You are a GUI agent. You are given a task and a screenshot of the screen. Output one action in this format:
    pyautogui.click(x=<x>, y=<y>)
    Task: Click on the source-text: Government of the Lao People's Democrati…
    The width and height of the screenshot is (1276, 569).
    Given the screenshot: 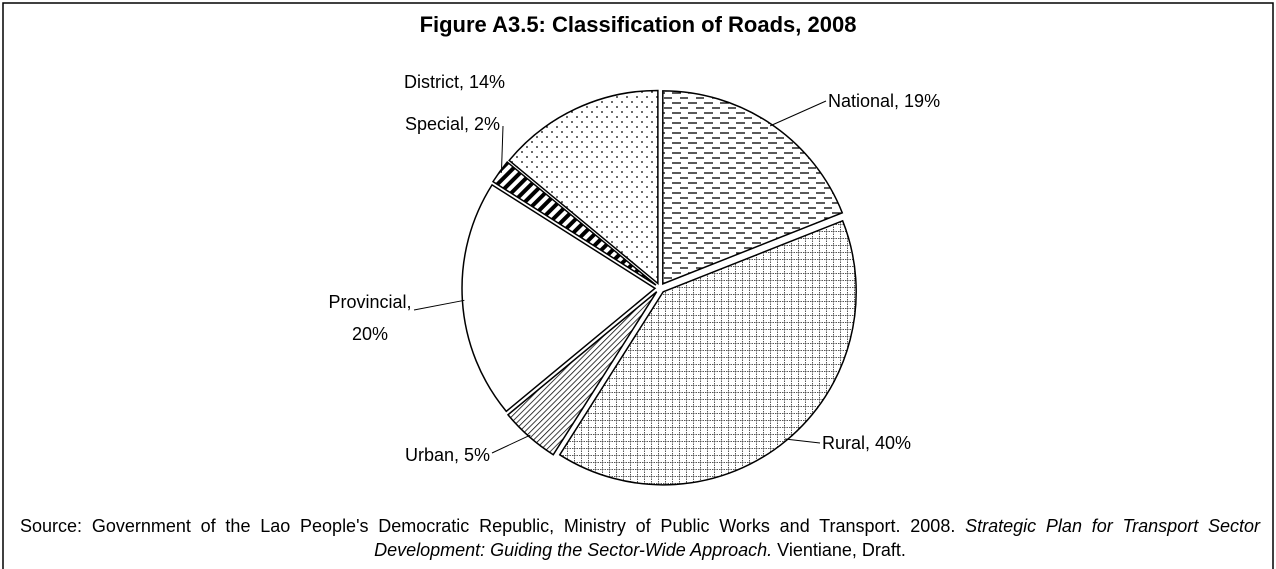 What is the action you would take?
    pyautogui.click(x=523, y=526)
    